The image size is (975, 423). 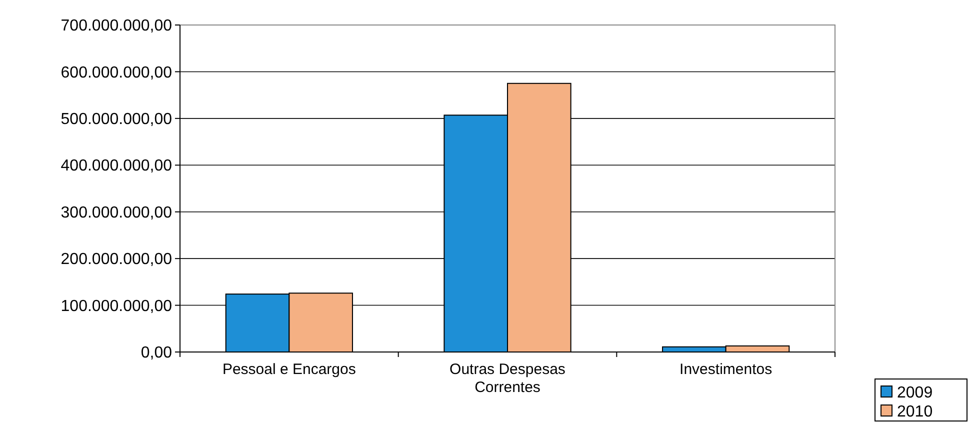 I want to click on y-tick-label: 200.000.000,00, so click(x=116, y=259).